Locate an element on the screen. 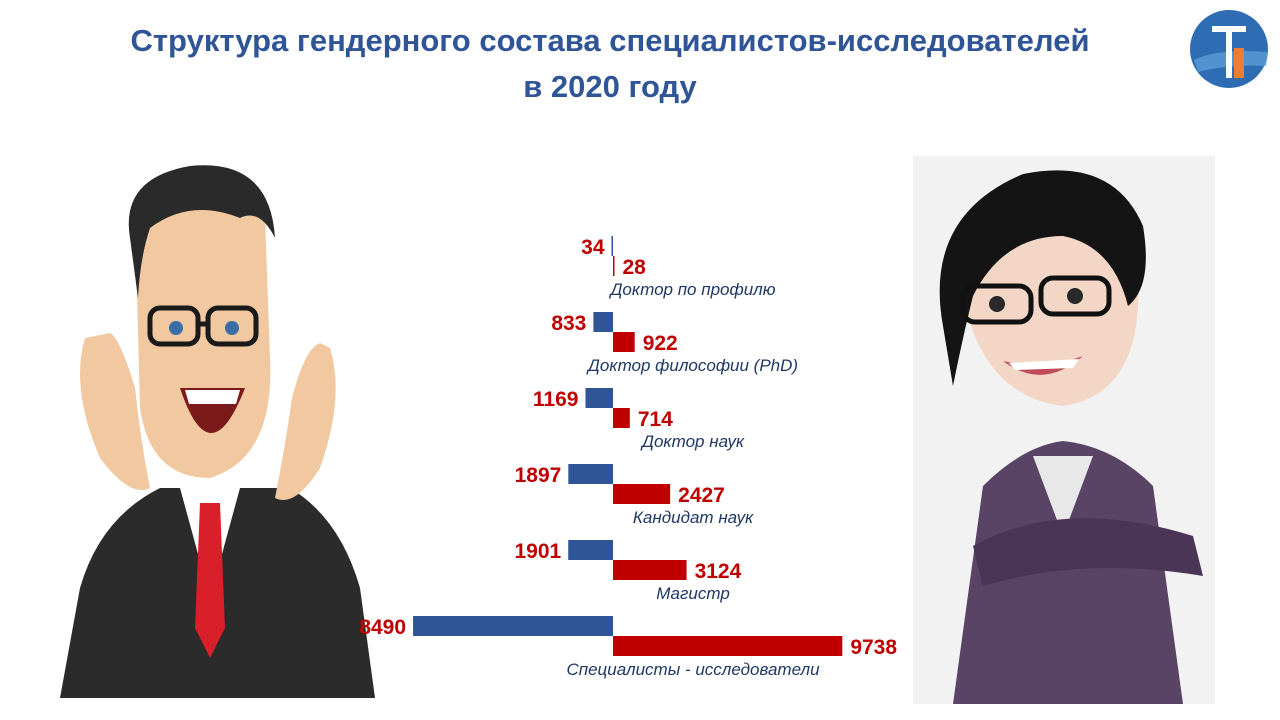 This screenshot has width=1280, height=720. bar-right-value-label: 922 is located at coordinates (660, 343).